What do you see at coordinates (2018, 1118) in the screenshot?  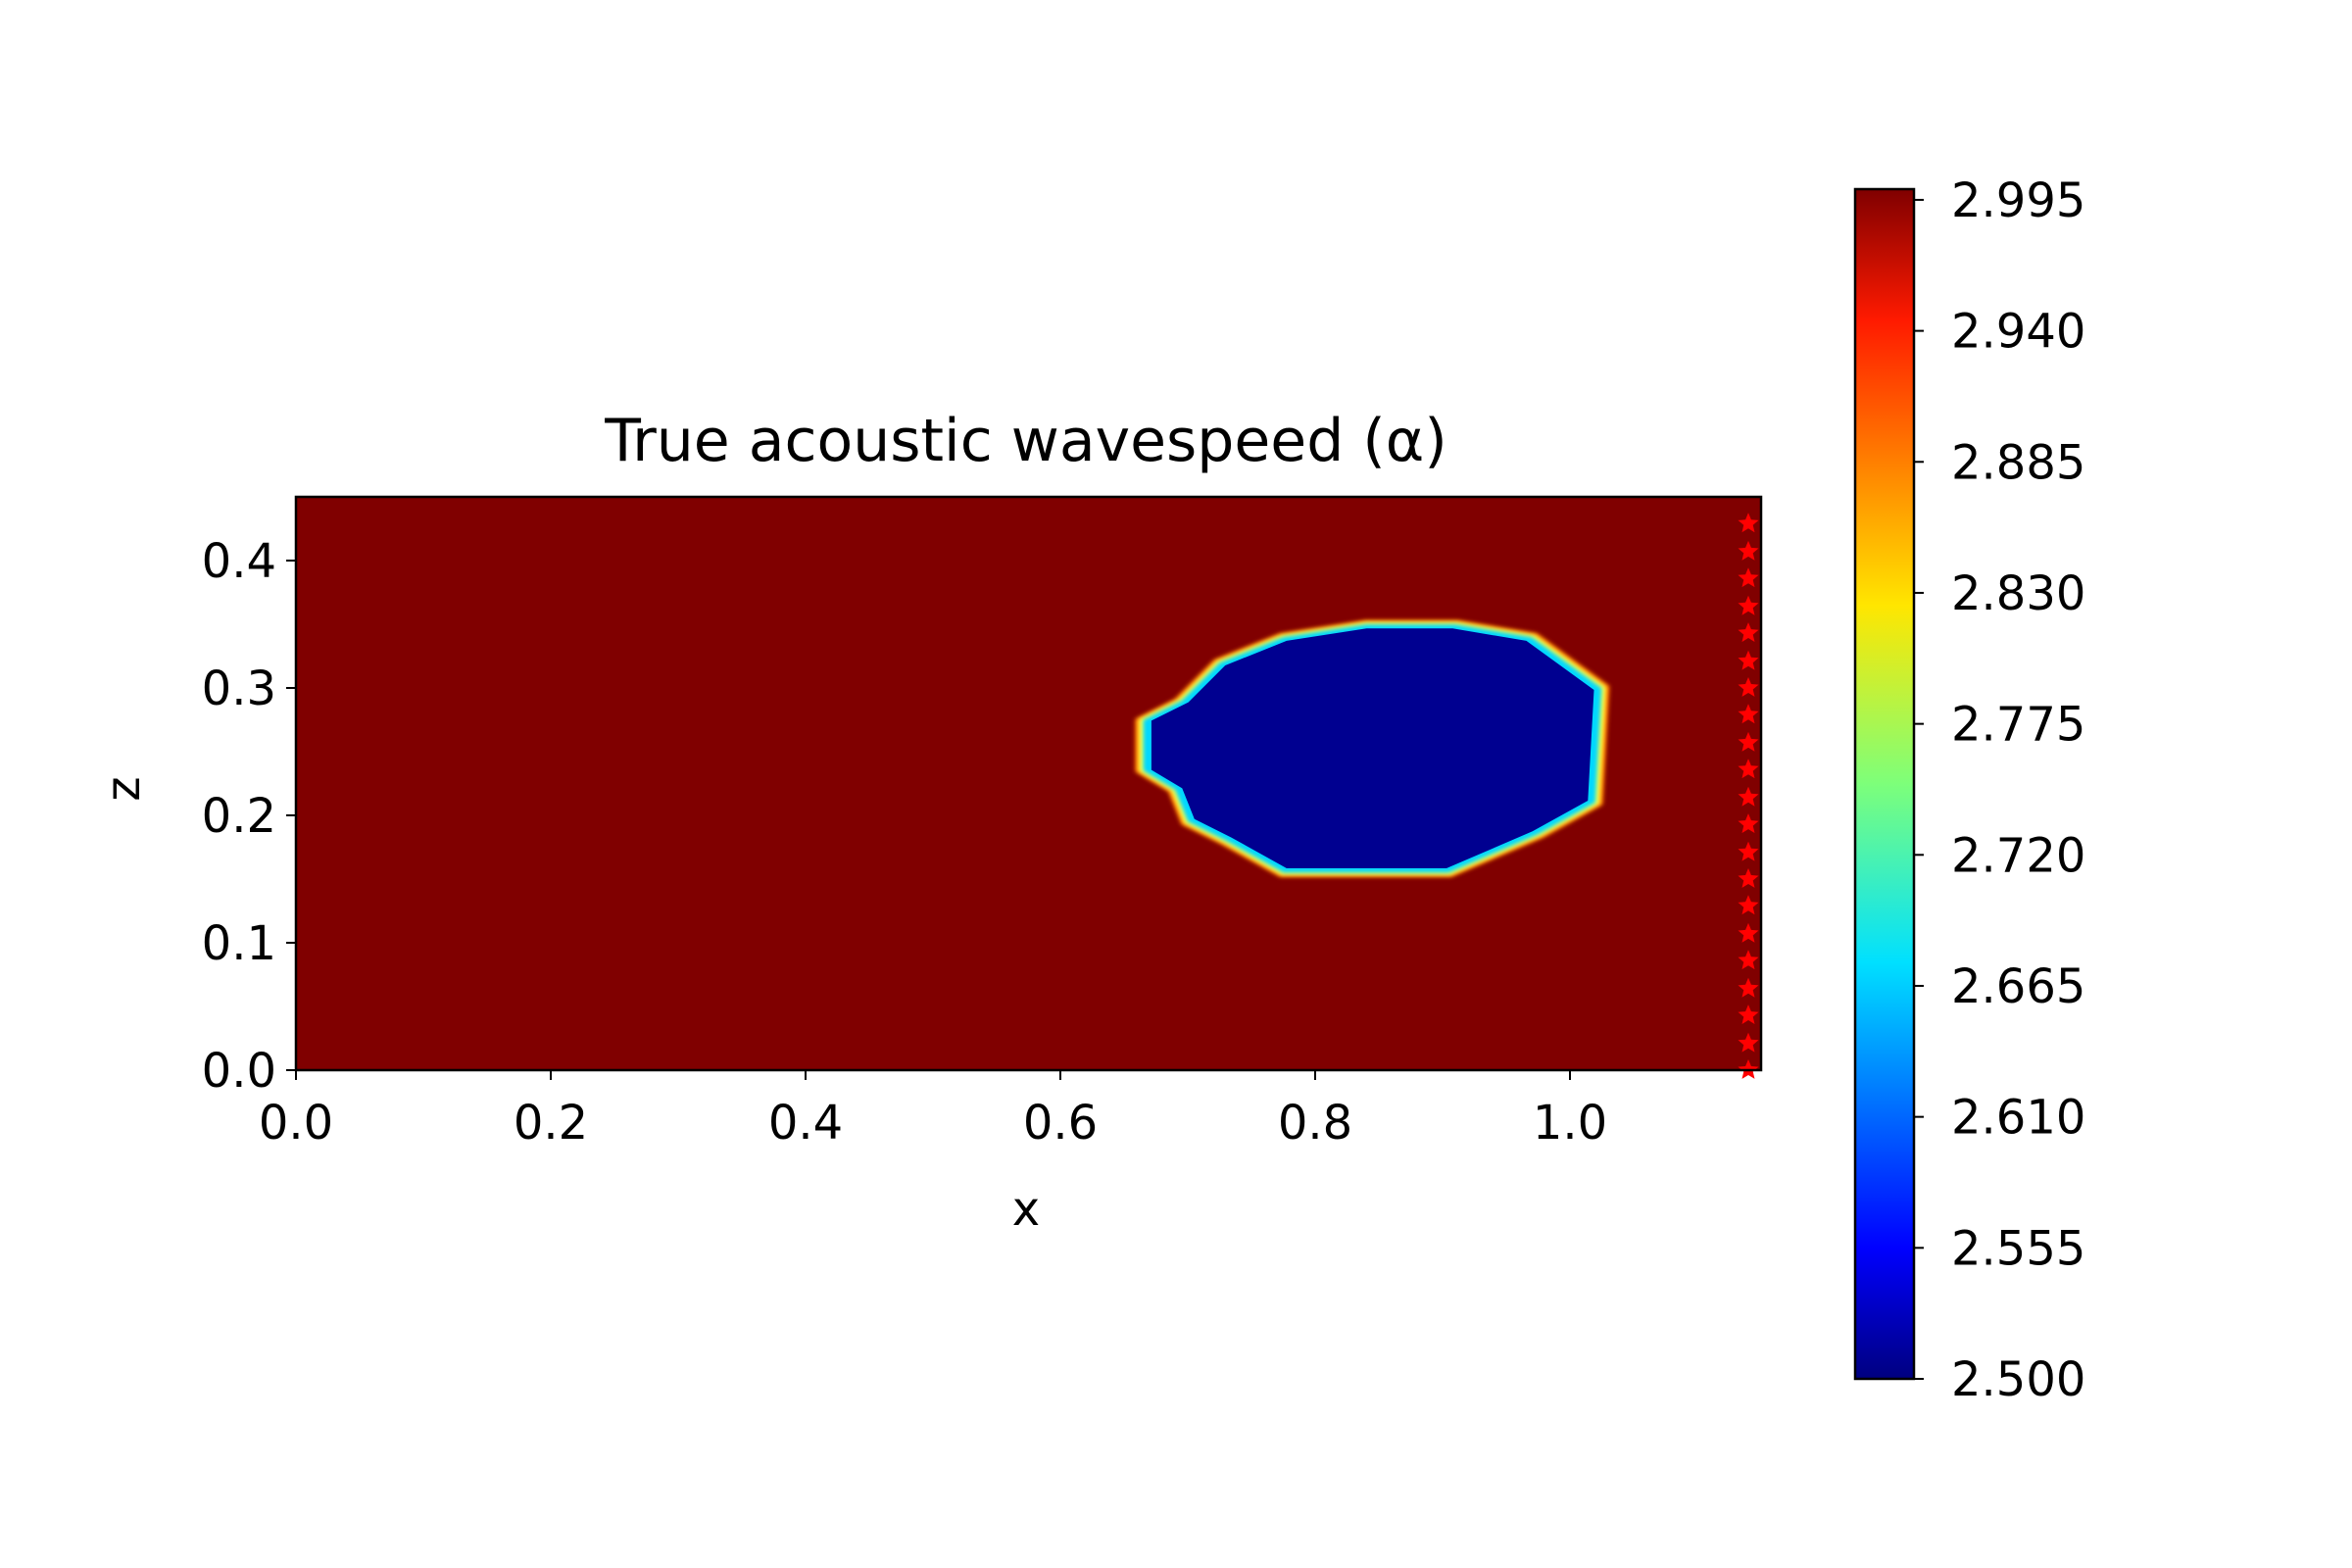 I see `colorbar-tick-label: 2.610` at bounding box center [2018, 1118].